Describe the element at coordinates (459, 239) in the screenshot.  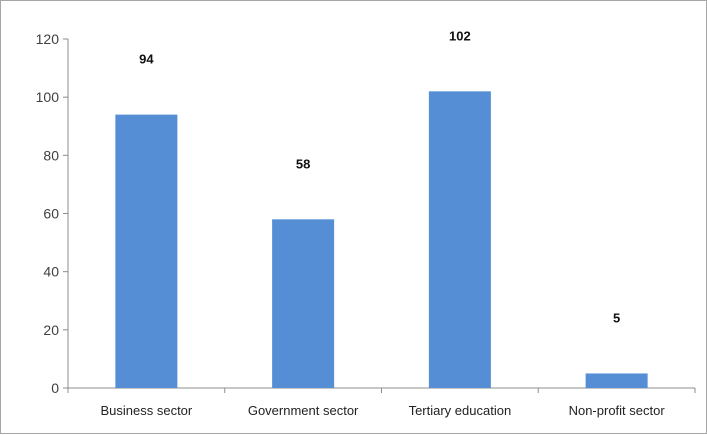
I see `bar-tertiary-education` at that location.